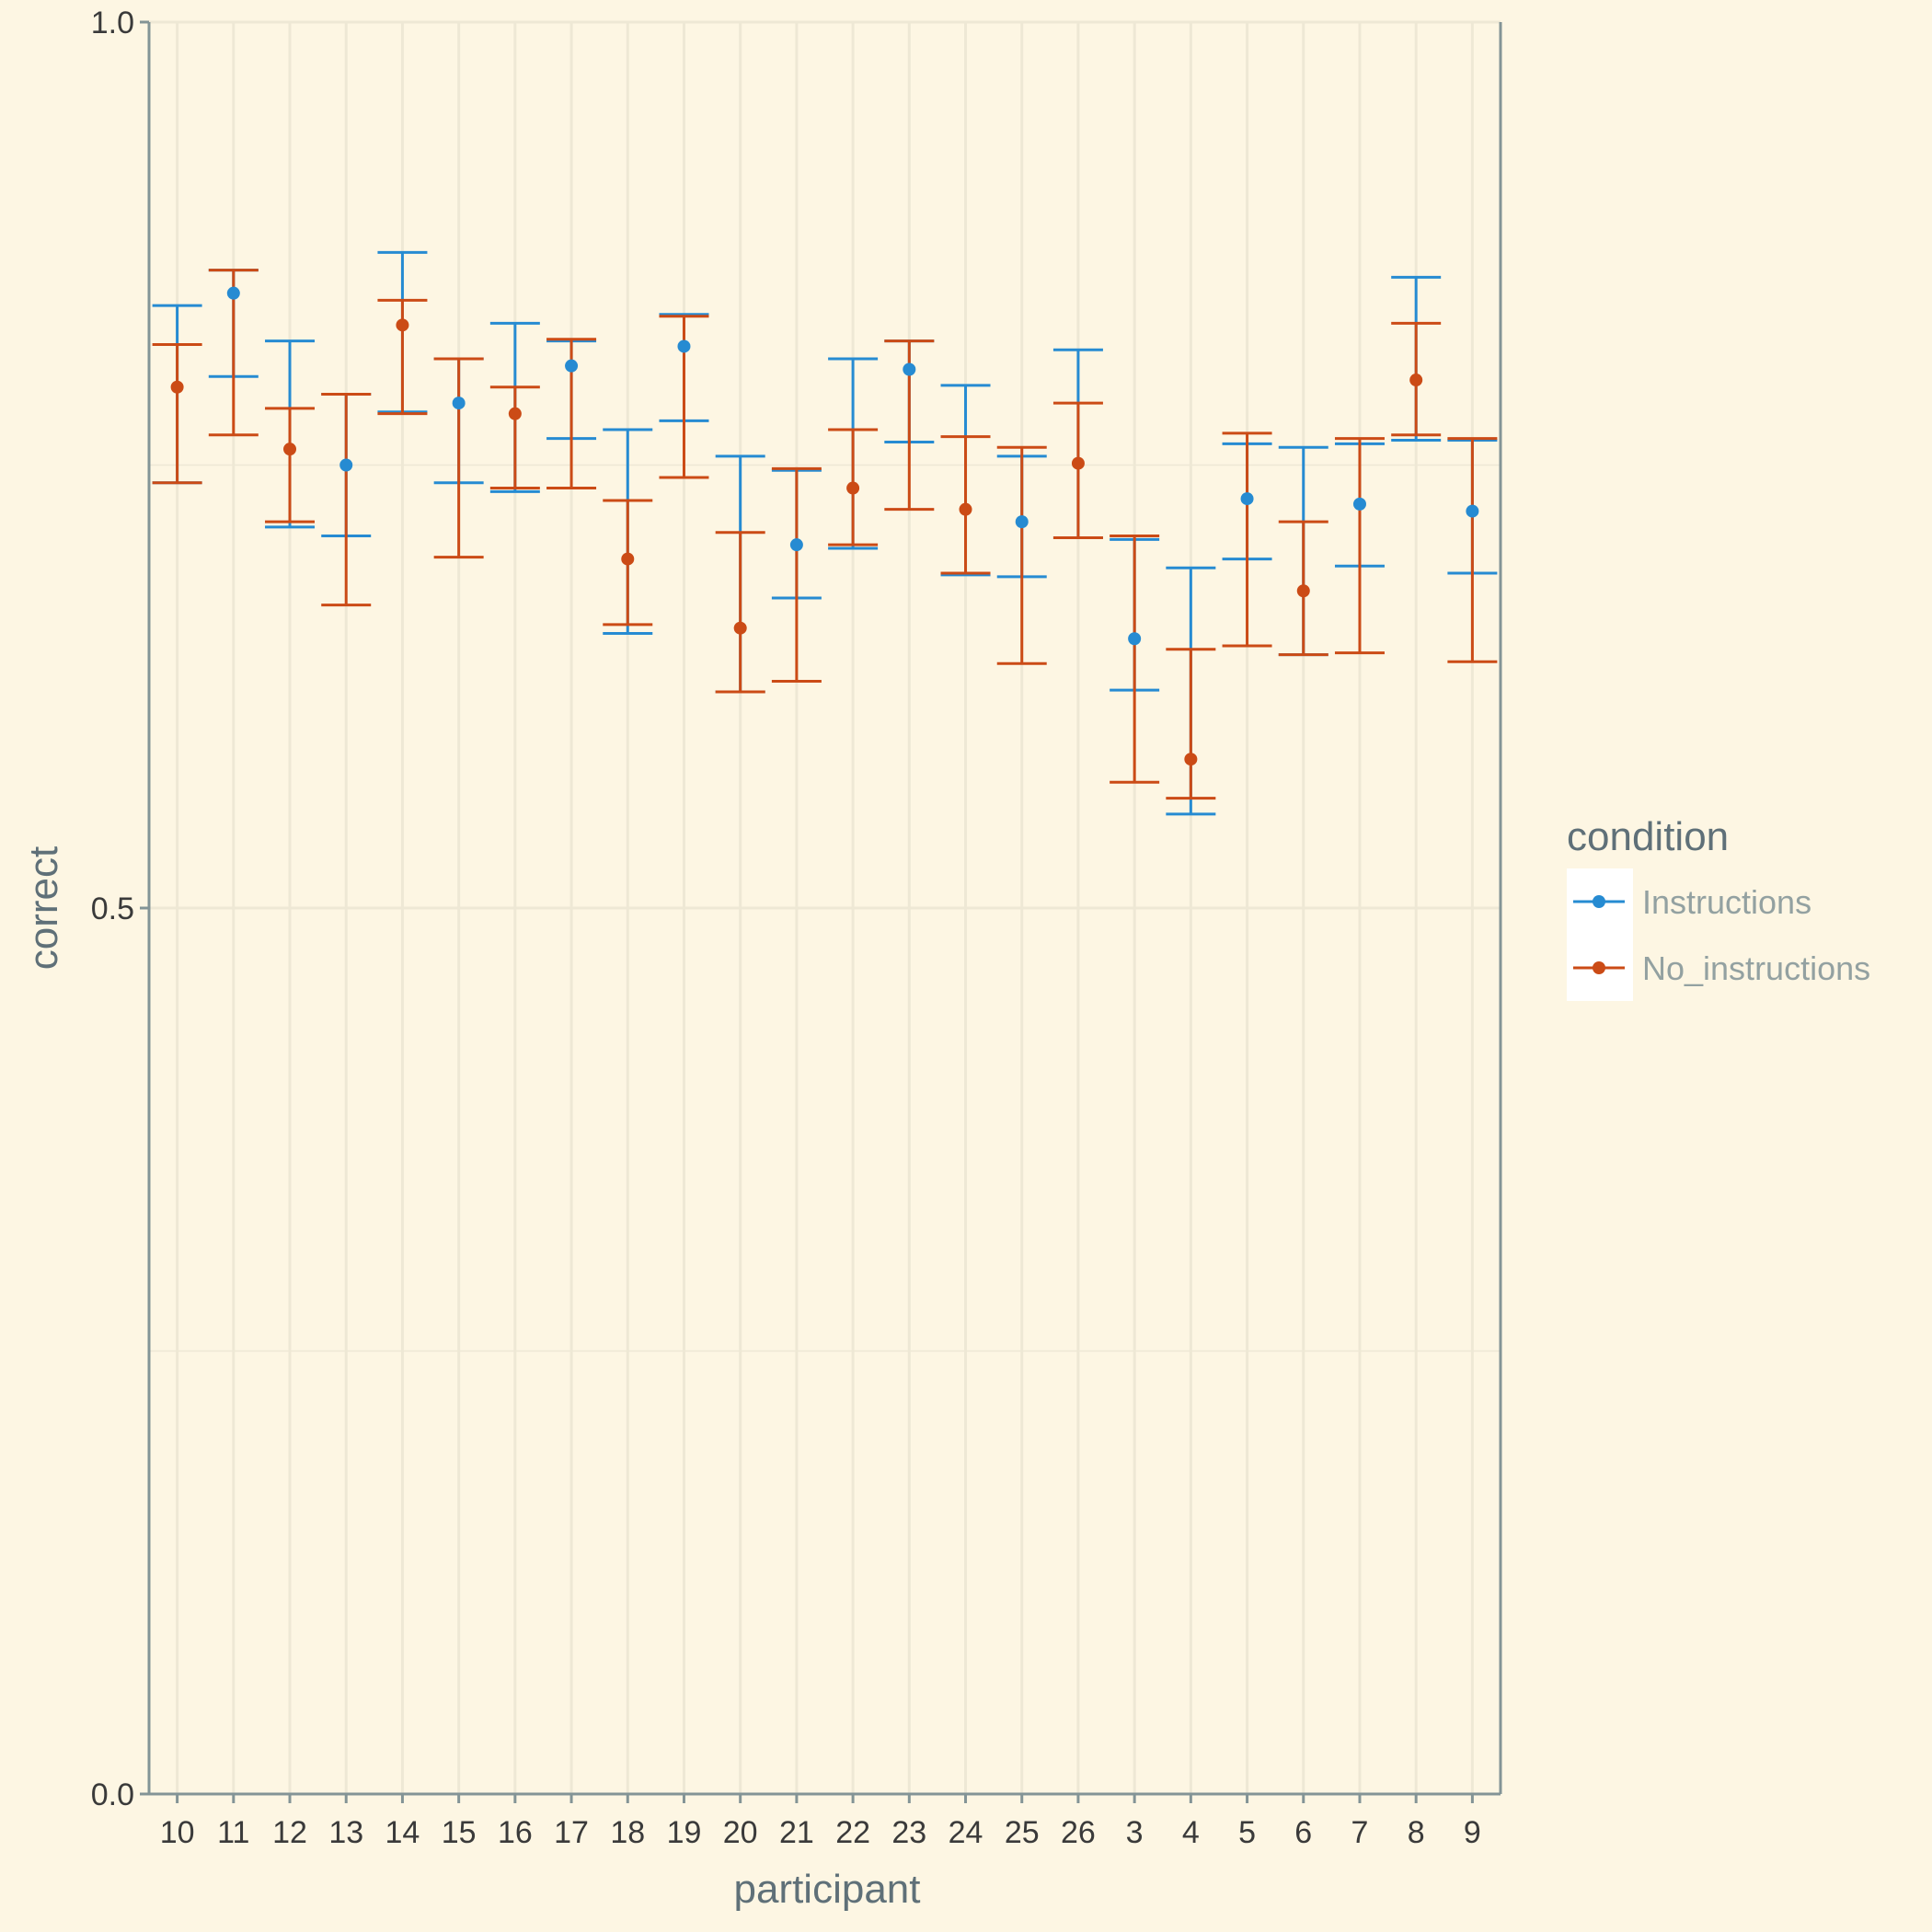  Describe the element at coordinates (1416, 1832) in the screenshot. I see `x-tick-label: 8` at that location.